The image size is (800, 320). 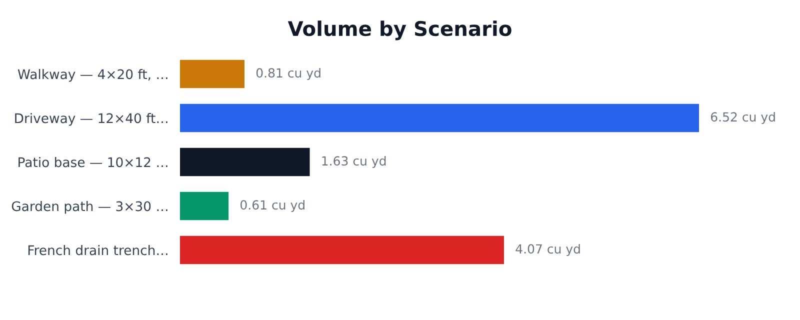 What do you see at coordinates (272, 206) in the screenshot?
I see `data-label: 0.61 cu yd` at bounding box center [272, 206].